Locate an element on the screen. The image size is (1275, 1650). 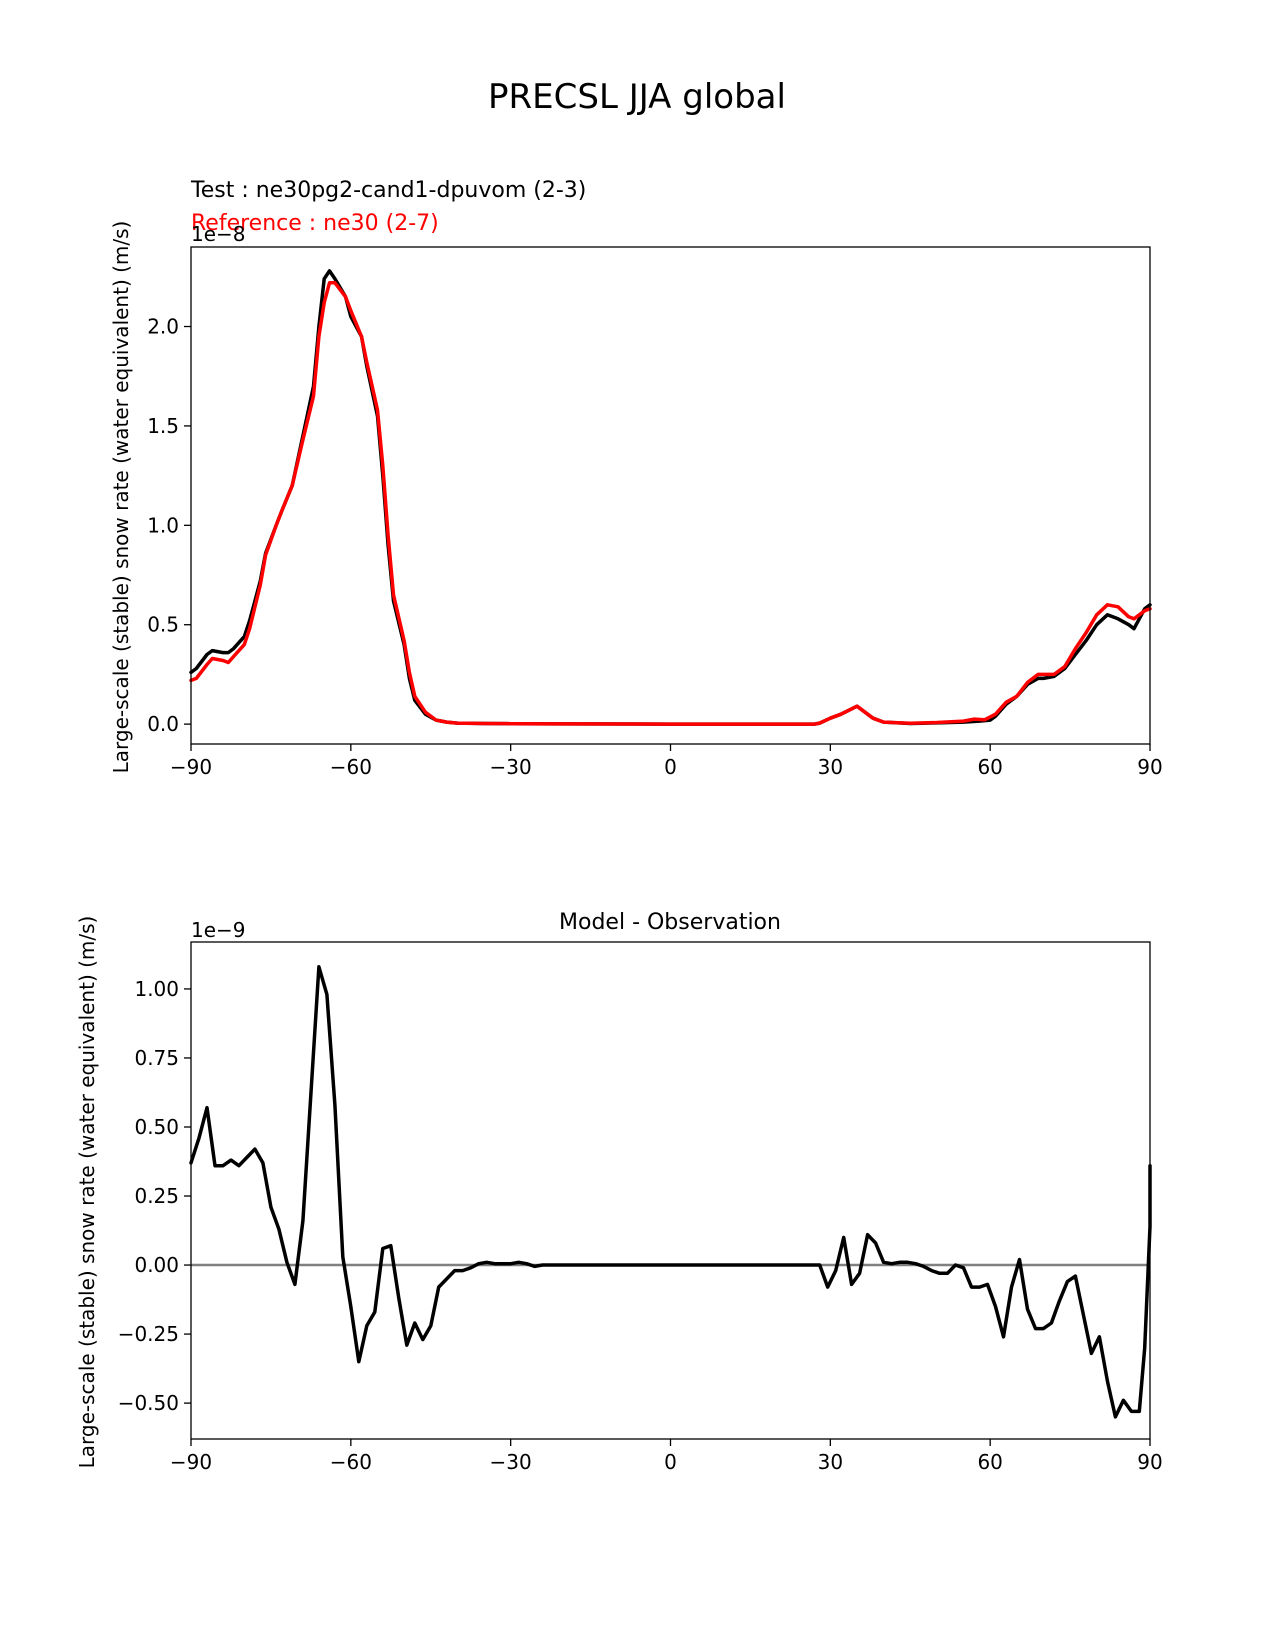
y-ticks: −0.50 −0.25 0.00 0.25 0.50 0.75 1.00 is located at coordinates (154, 1196).